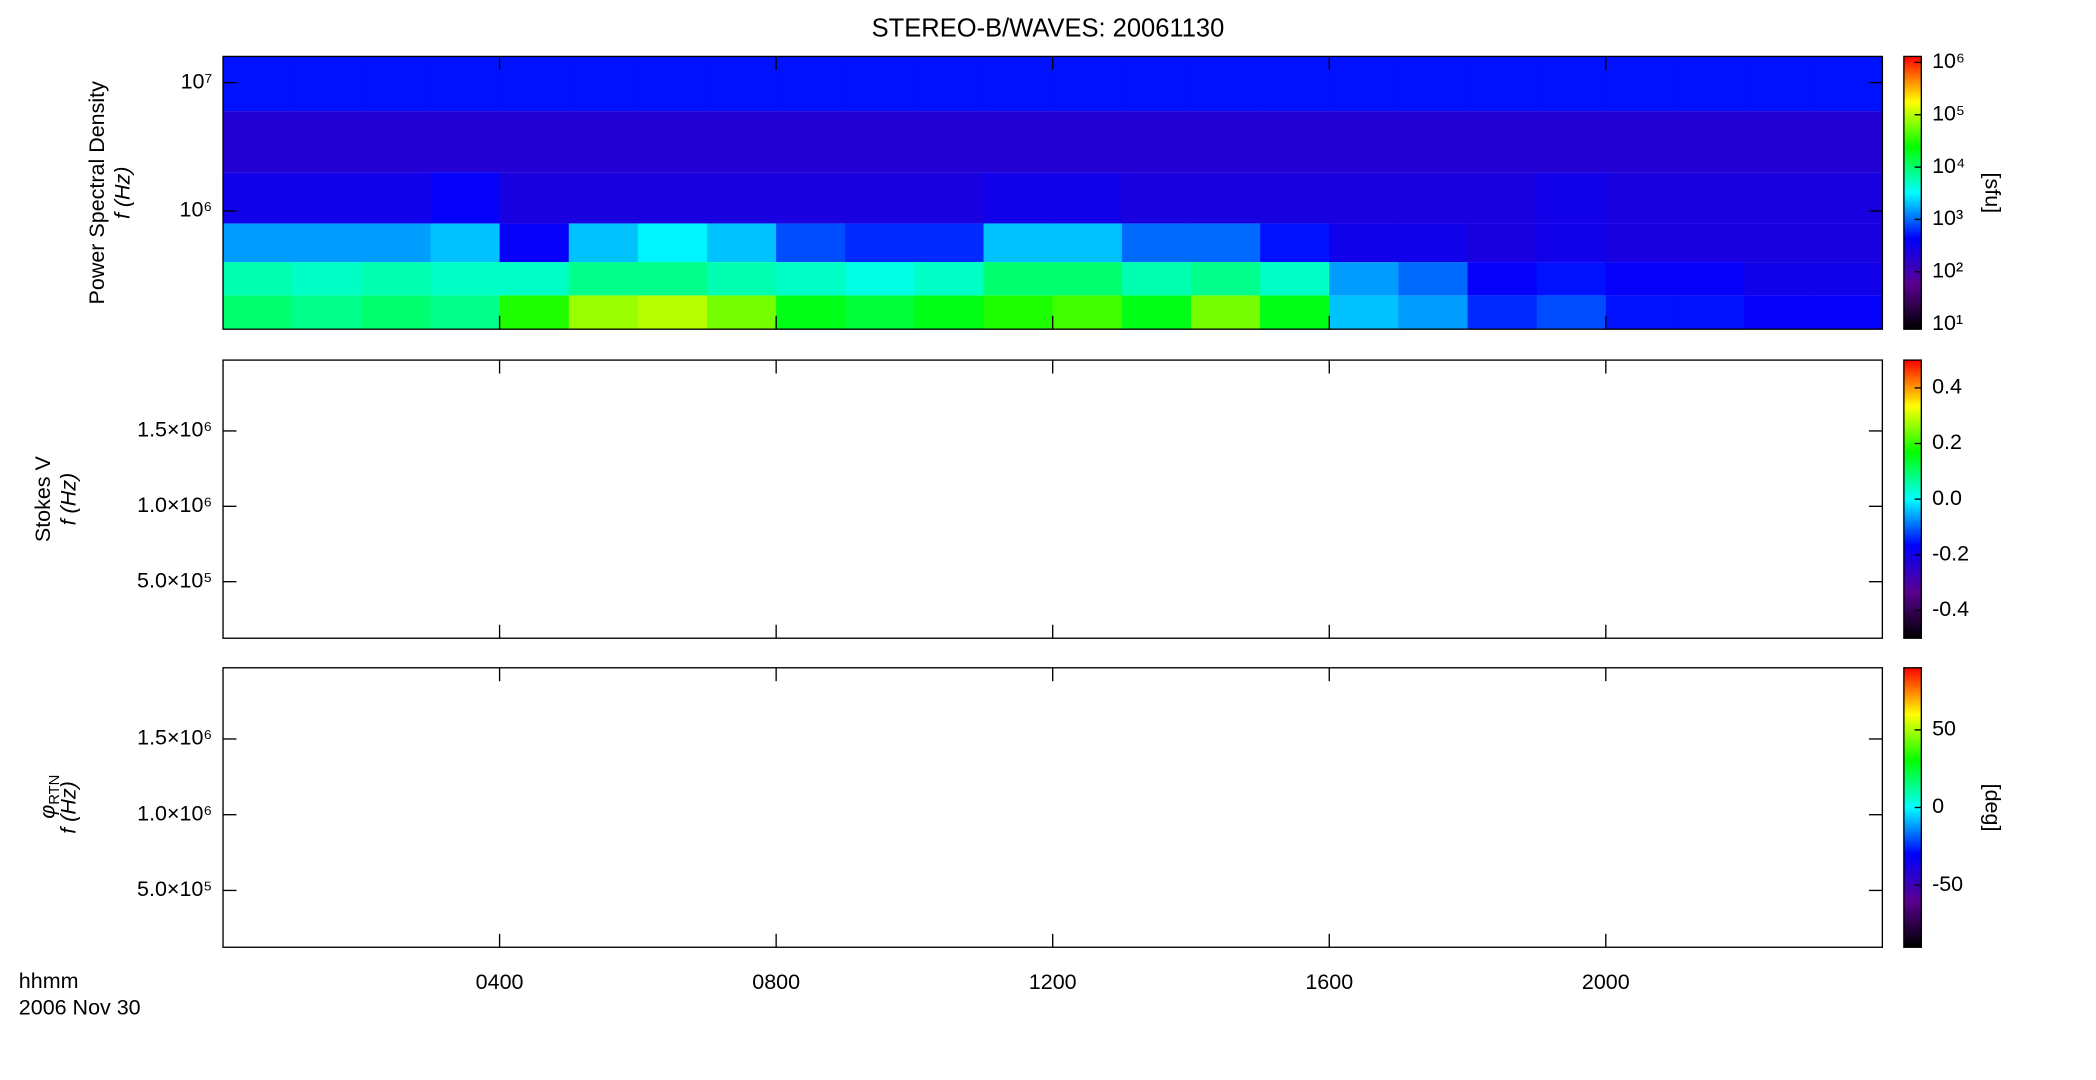 This screenshot has width=2096, height=1080. Describe the element at coordinates (196, 210) in the screenshot. I see `y-tick-label: 10⁶` at that location.